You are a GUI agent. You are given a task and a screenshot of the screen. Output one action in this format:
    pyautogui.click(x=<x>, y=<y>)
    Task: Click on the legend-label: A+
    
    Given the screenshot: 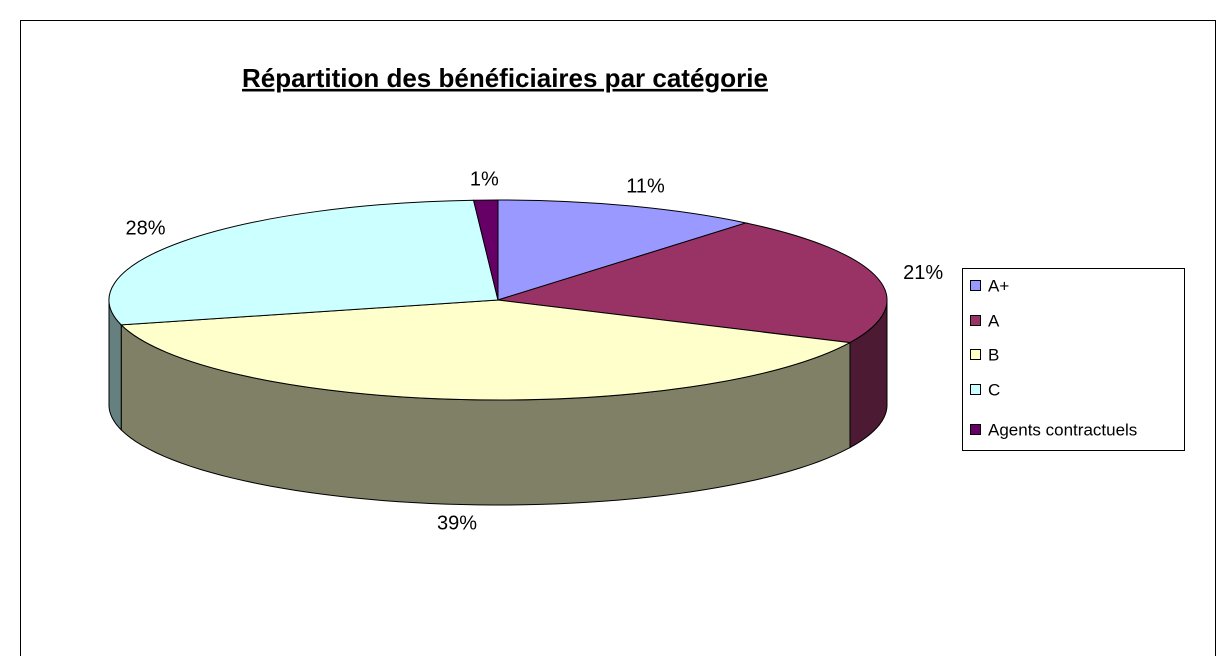 What is the action you would take?
    pyautogui.click(x=998, y=285)
    